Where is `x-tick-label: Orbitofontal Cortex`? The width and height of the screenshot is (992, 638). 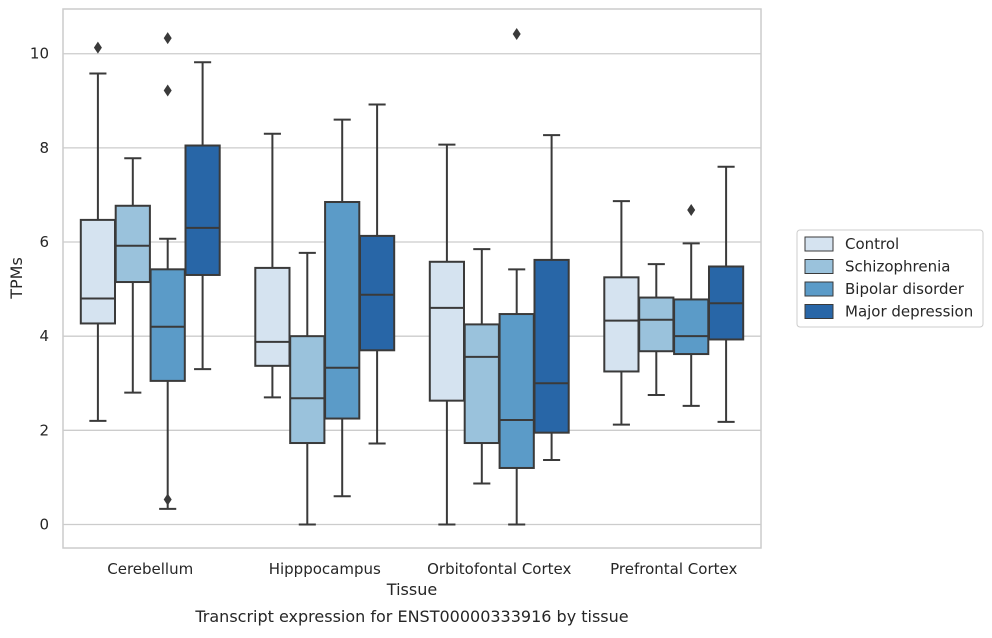
x-tick-label: Orbitofontal Cortex is located at coordinates (499, 569).